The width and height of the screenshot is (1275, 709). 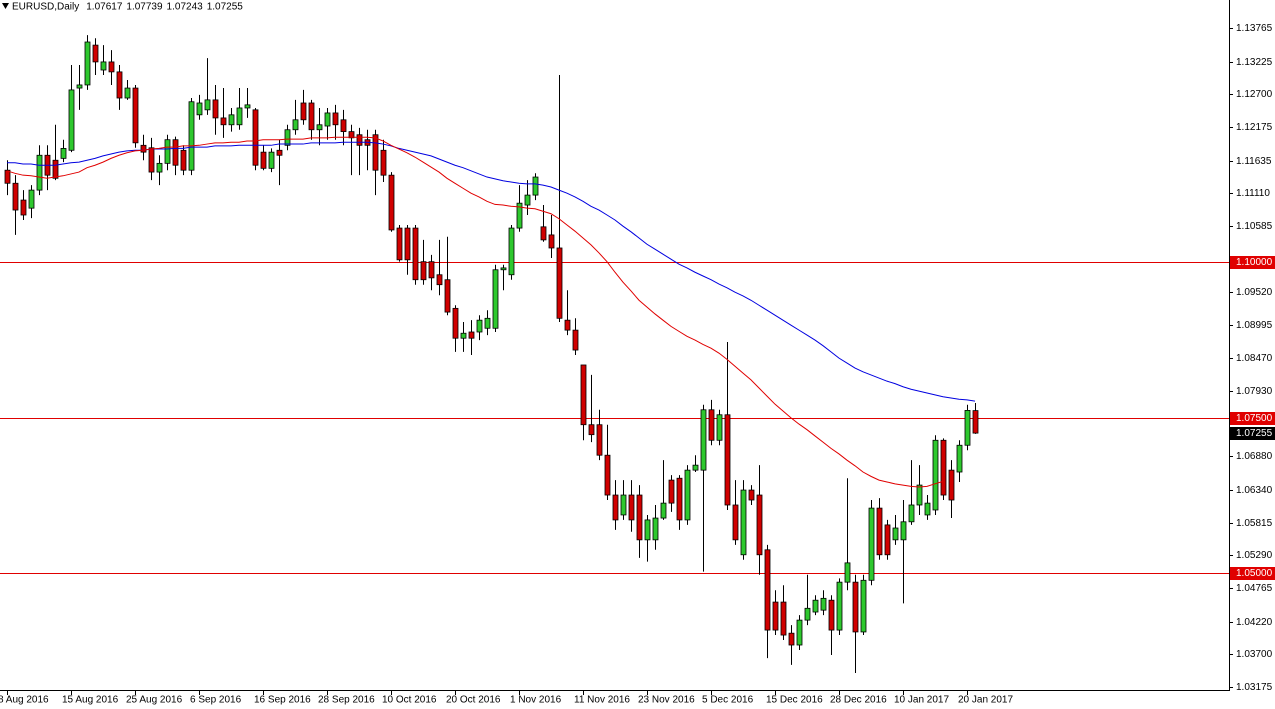 I want to click on x-tick-label: 5 Dec 2016, so click(x=728, y=700).